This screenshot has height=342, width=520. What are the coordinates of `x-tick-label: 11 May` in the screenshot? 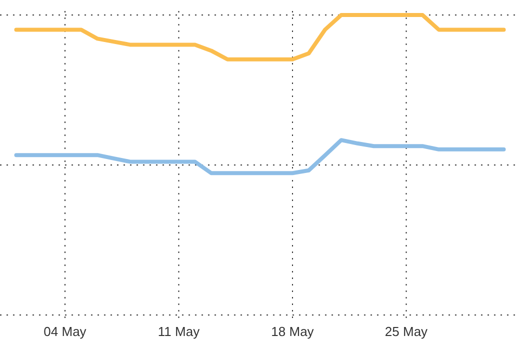 It's located at (179, 331).